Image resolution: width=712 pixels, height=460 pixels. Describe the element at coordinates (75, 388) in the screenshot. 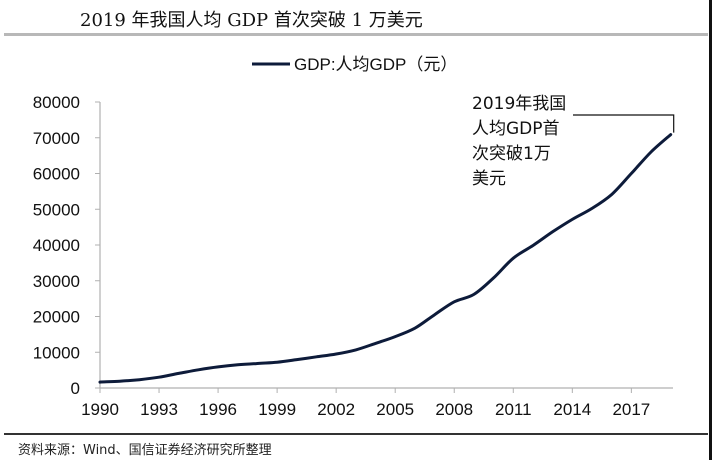

I see `y-tick-label: 0` at that location.